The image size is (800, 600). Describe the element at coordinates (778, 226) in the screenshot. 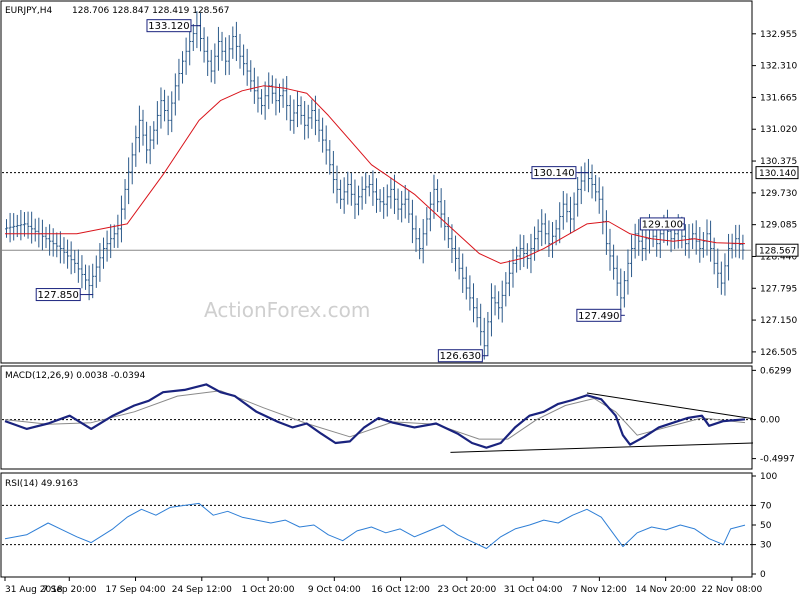

I see `price-tick-label: 129.085` at that location.